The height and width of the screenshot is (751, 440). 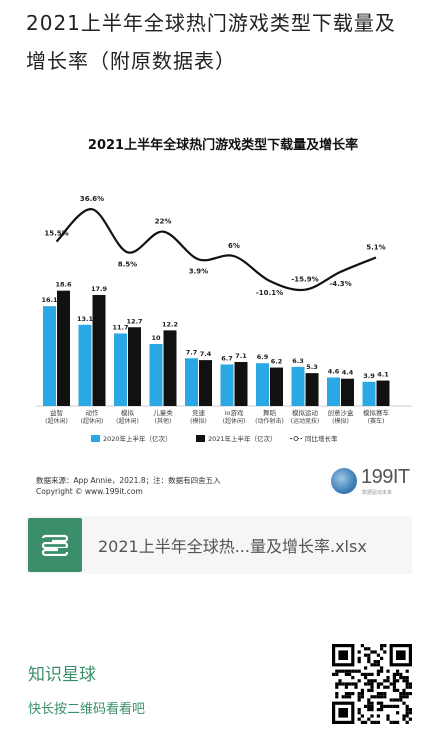 I want to click on legend-swatch-2021, so click(x=200, y=438).